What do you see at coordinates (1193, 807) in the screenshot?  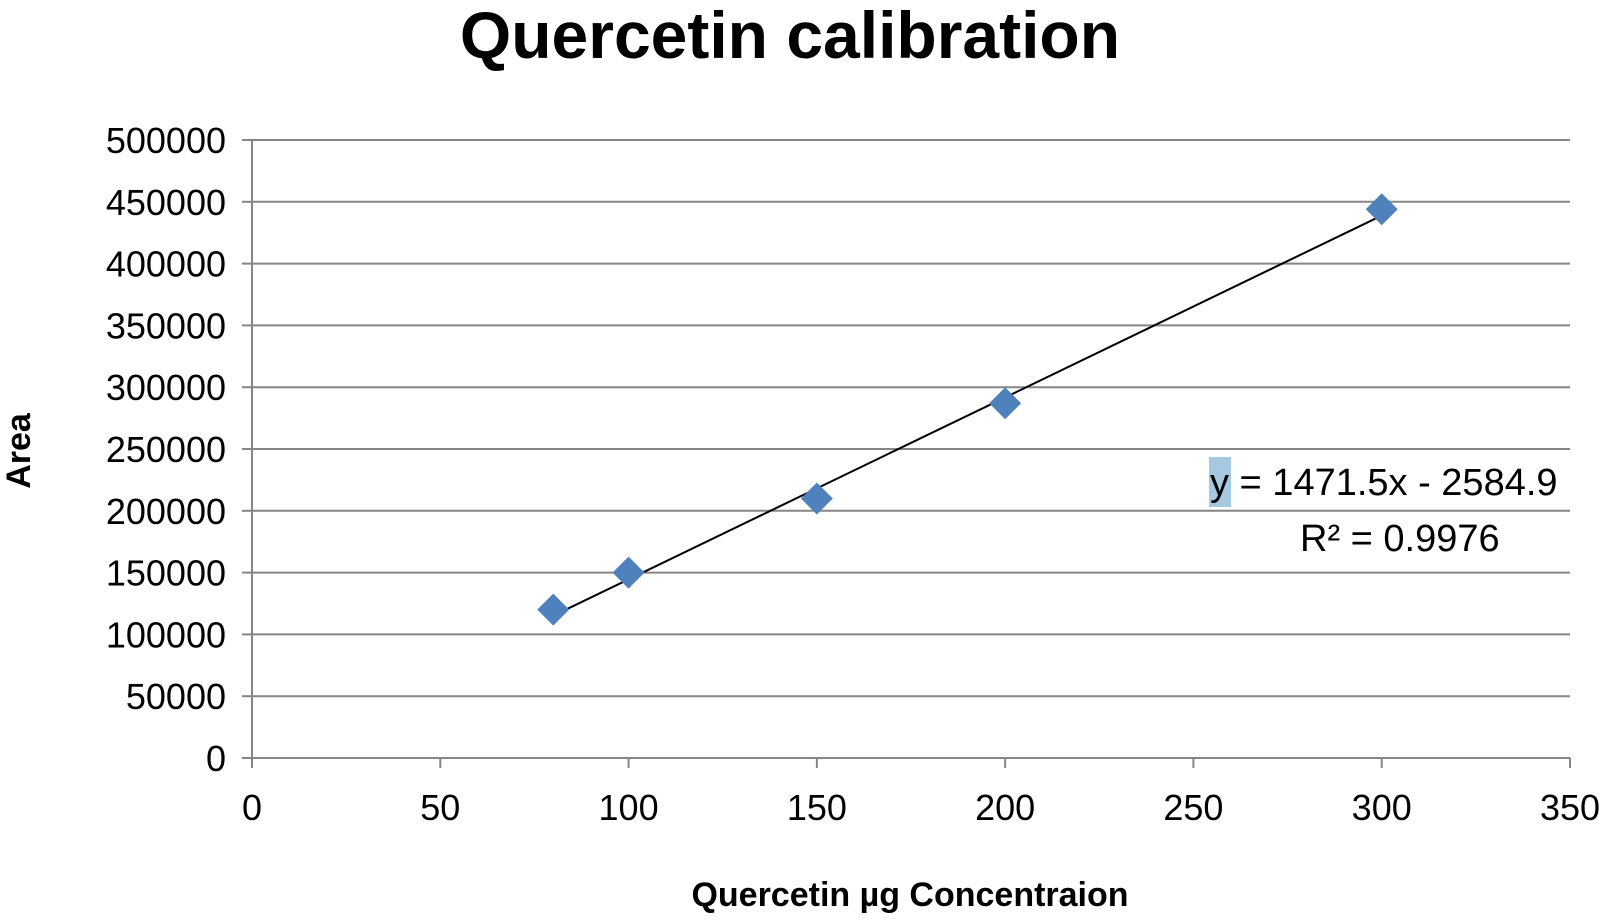 I see `x-tick-label: 250` at bounding box center [1193, 807].